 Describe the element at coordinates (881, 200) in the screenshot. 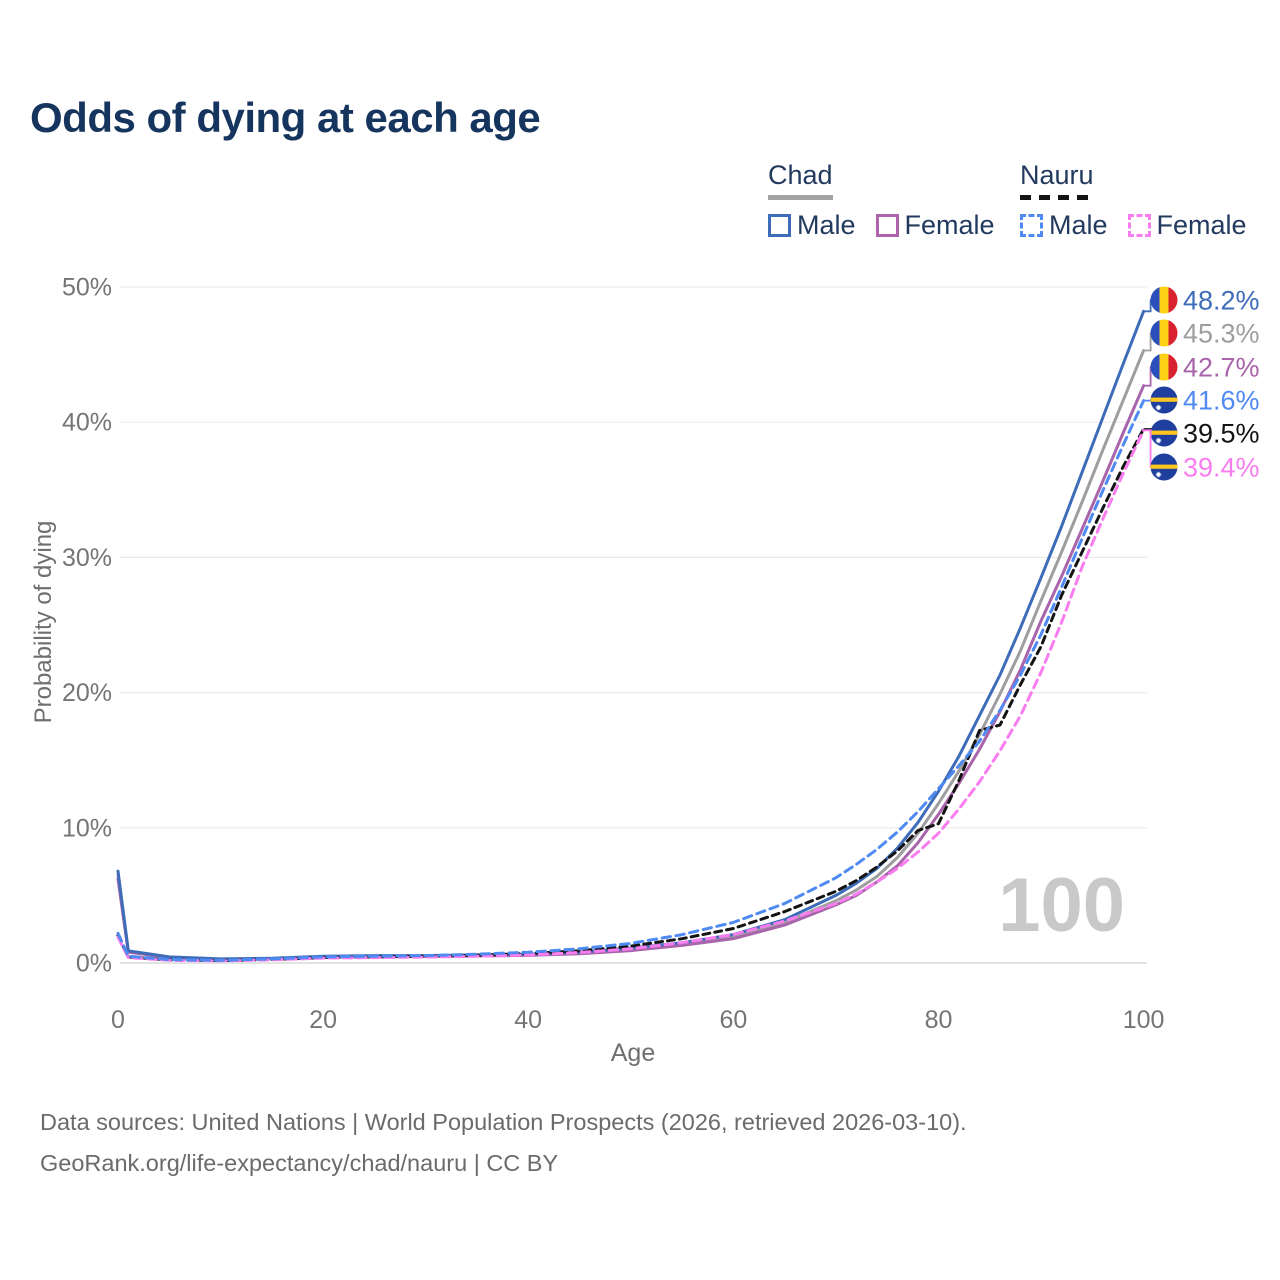

I see `legend-group-chad: Chad Male Female` at that location.